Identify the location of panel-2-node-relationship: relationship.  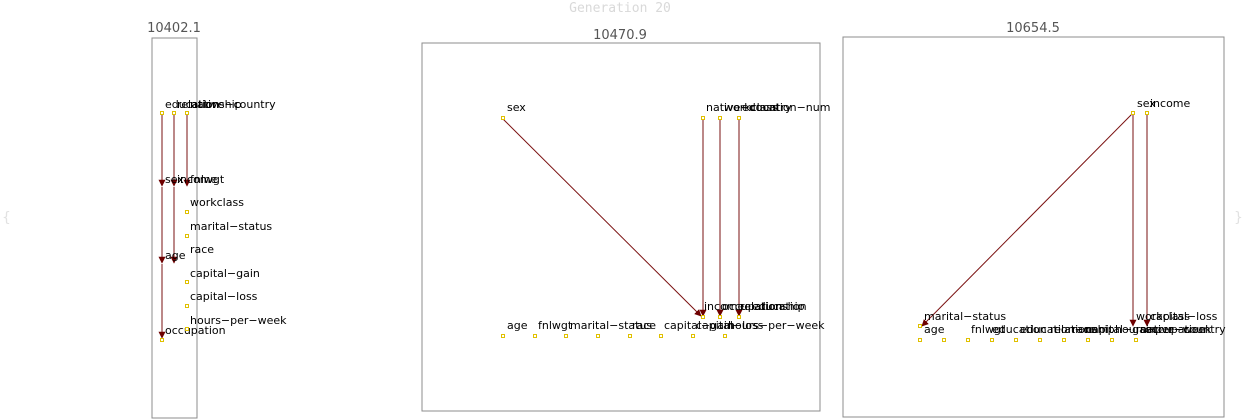
(772, 306).